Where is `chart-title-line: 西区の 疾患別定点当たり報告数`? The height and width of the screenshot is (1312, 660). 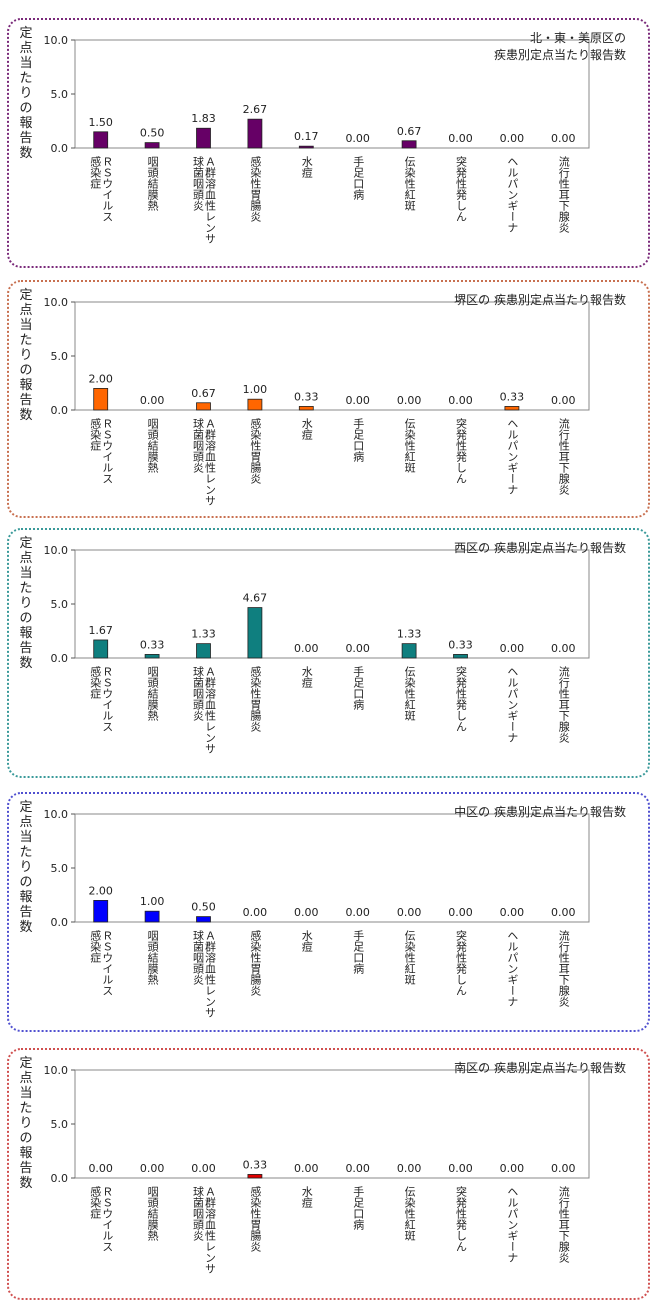
chart-title-line: 西区の 疾患別定点当たり報告数 is located at coordinates (540, 548).